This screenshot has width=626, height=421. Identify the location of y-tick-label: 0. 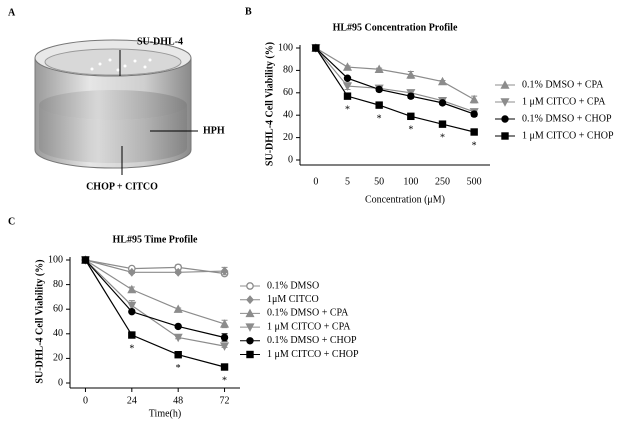
(290, 159).